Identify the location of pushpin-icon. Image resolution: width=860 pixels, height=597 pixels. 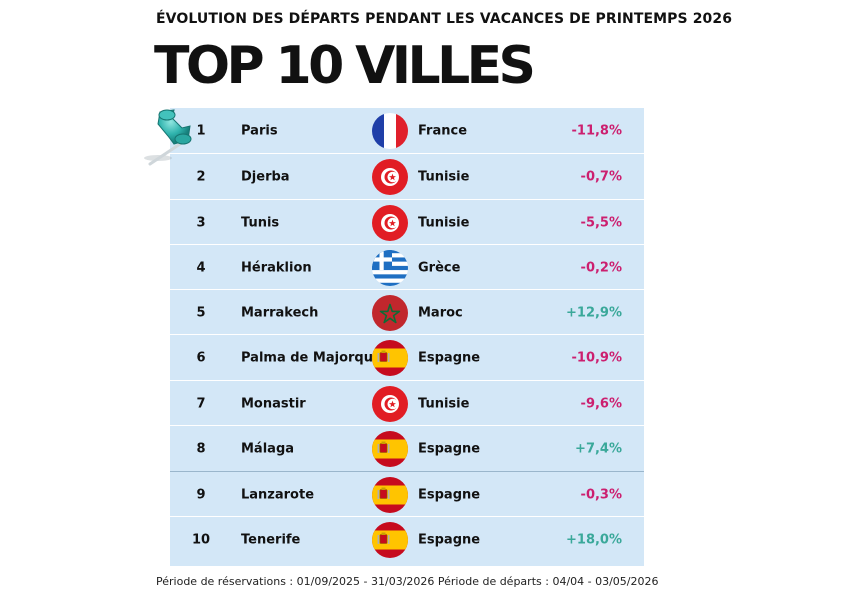
(168, 137).